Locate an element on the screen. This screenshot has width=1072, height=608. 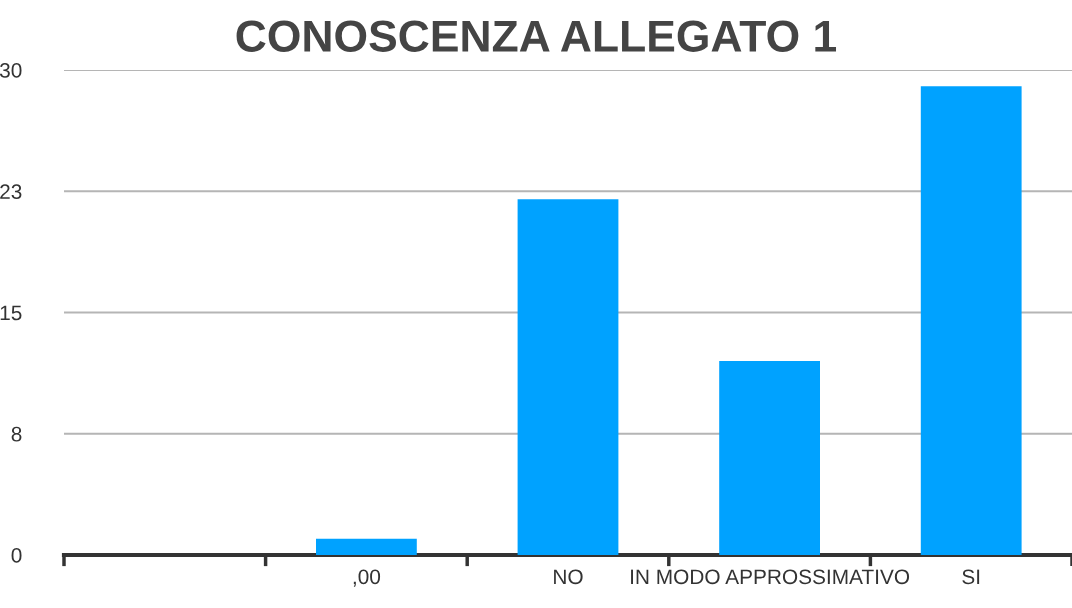
x-tick-label: ,00 is located at coordinates (367, 578).